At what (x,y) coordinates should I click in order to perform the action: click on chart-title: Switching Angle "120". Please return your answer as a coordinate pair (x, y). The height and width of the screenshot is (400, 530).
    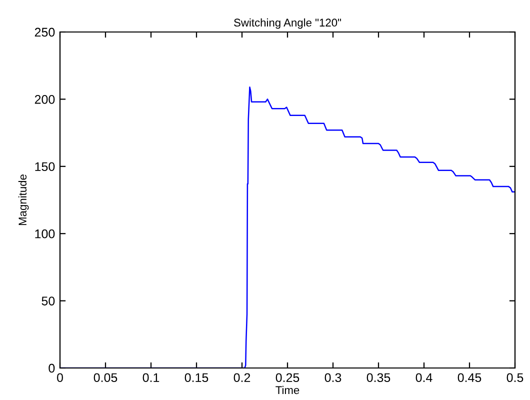
    Looking at the image, I should click on (288, 23).